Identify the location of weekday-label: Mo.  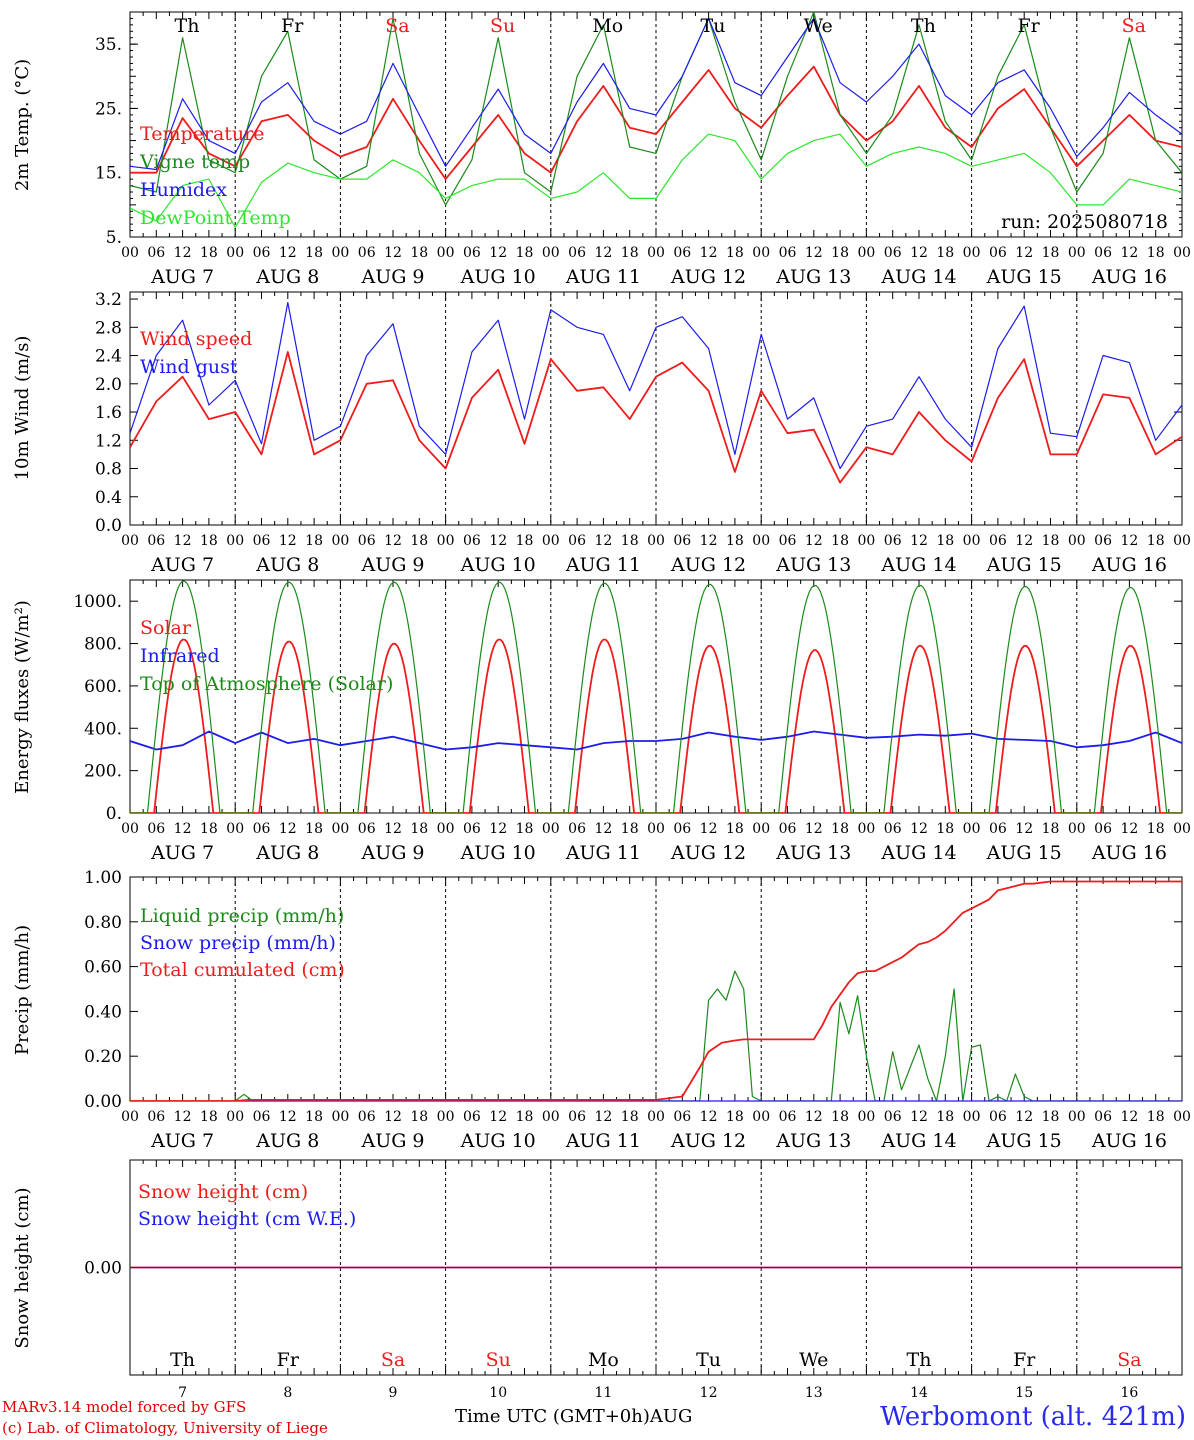
(607, 26).